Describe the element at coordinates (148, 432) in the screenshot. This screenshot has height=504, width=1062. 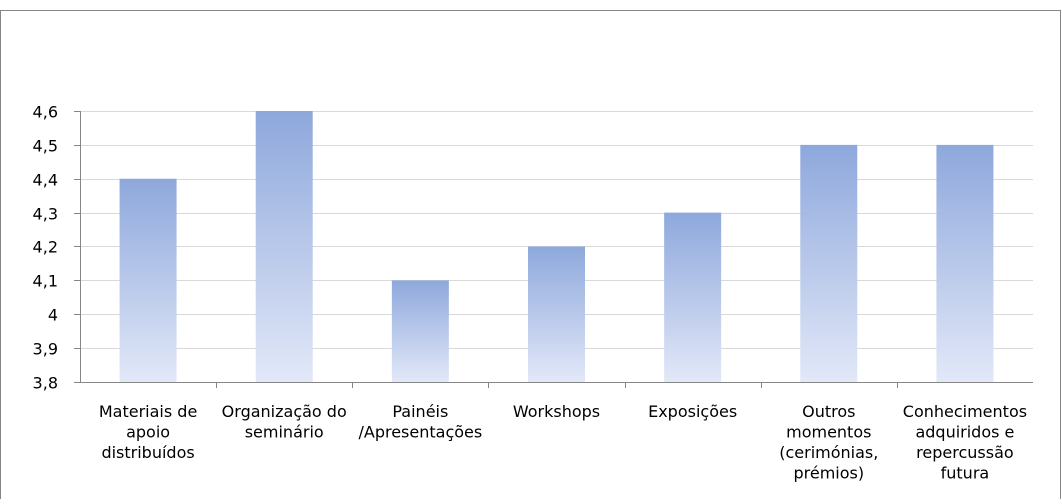
I see `x-tick-label: Materiais de apoio distribuídos` at that location.